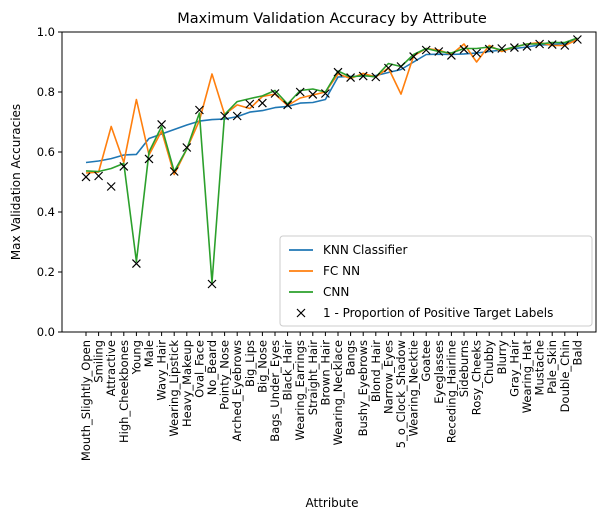 Image resolution: width=613 pixels, height=519 pixels. I want to click on x-tick-label: Arched_Eyebrows, so click(237, 390).